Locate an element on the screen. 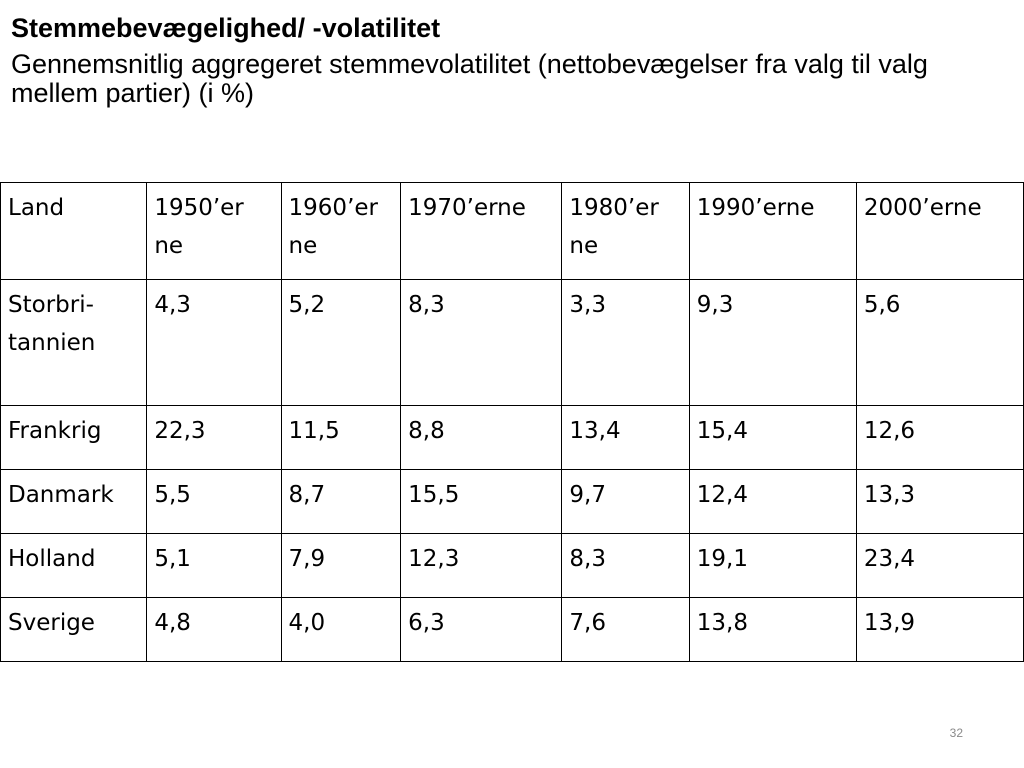 This screenshot has width=1024, height=768. country-cell: Holland is located at coordinates (74, 565).